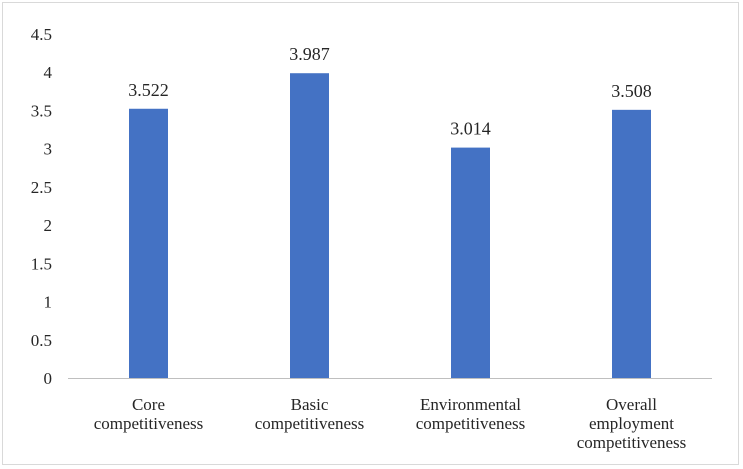 The width and height of the screenshot is (743, 469). I want to click on data-label: 3.508, so click(631, 91).